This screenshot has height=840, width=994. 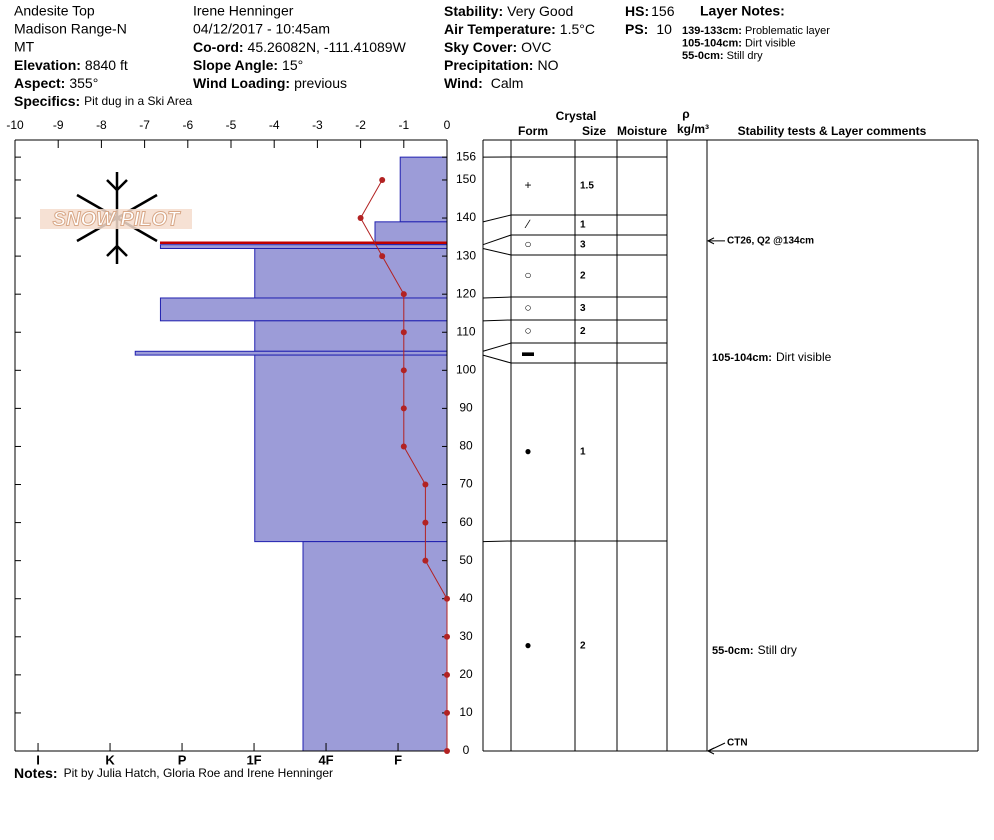 What do you see at coordinates (754, 650) in the screenshot?
I see `layer-comment: 55-0cm: Still dry` at bounding box center [754, 650].